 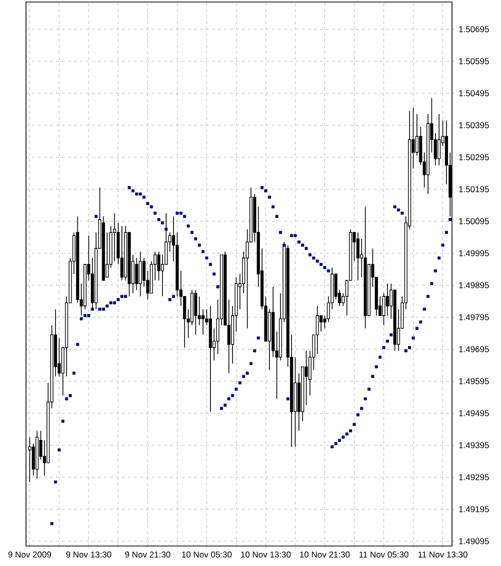 What do you see at coordinates (383, 555) in the screenshot?
I see `x-tick-label: 11 Nov 05:30` at bounding box center [383, 555].